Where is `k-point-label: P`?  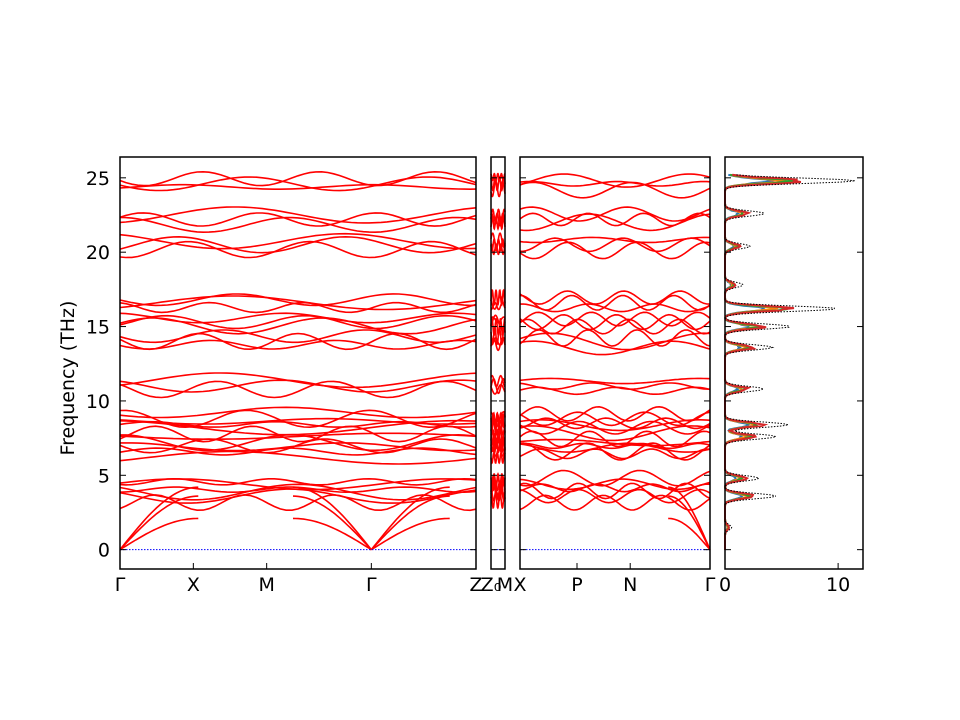
k-point-label: P is located at coordinates (576, 585).